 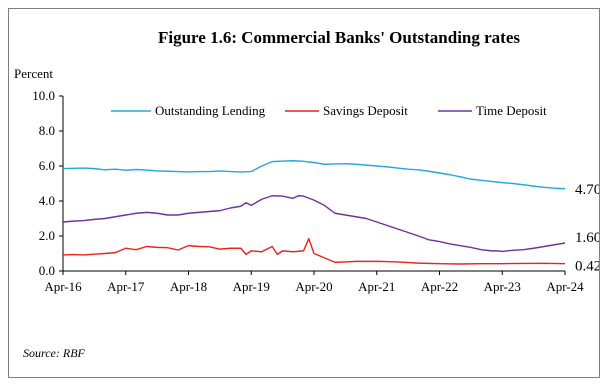 What do you see at coordinates (376, 286) in the screenshot?
I see `x-tick-label: Apr-21` at bounding box center [376, 286].